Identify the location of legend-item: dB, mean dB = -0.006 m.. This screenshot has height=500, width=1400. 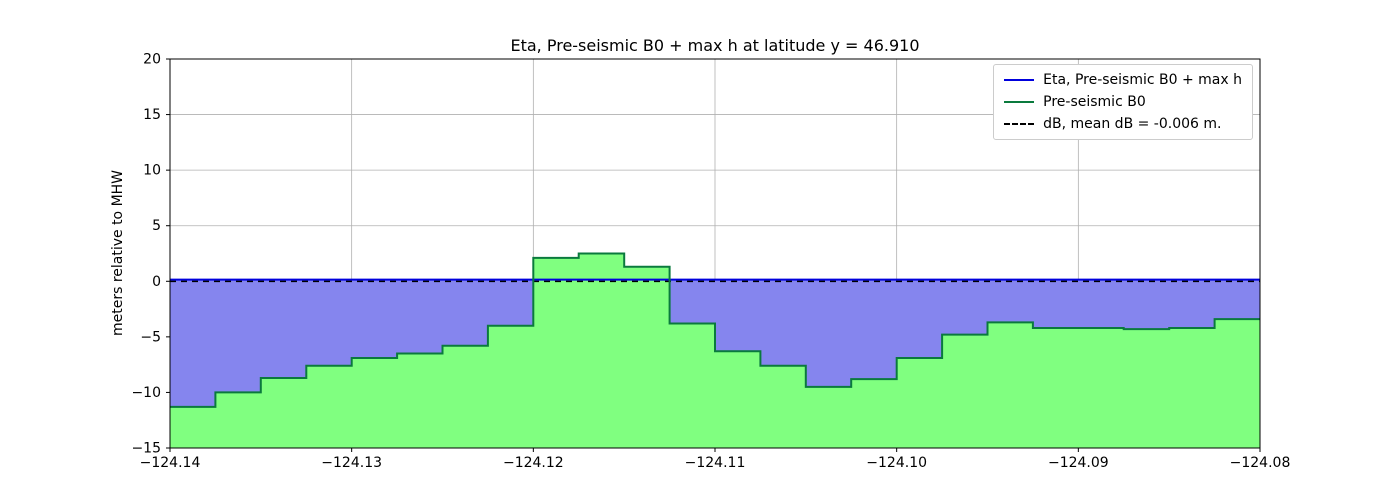
(1123, 124).